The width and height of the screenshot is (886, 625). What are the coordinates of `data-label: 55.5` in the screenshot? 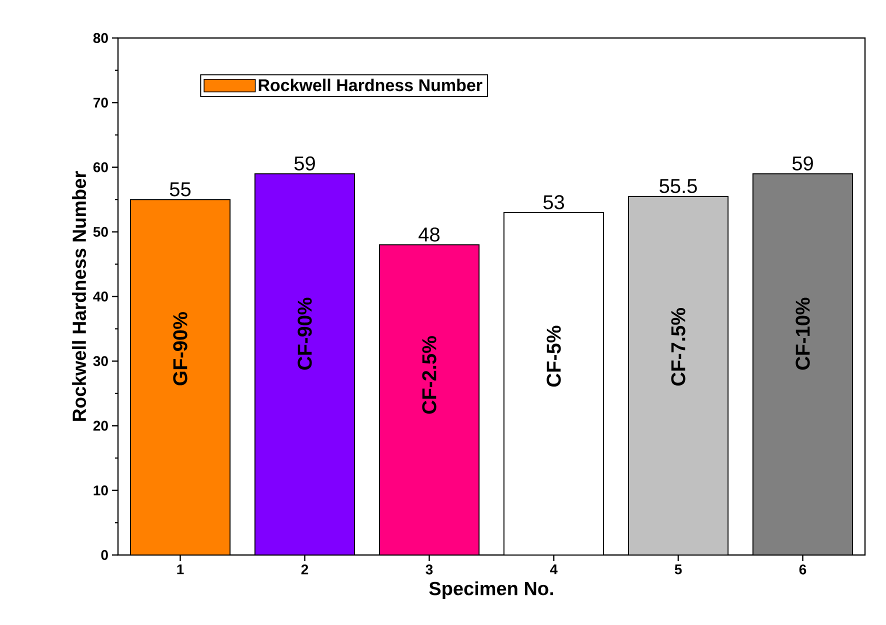 It's located at (678, 186).